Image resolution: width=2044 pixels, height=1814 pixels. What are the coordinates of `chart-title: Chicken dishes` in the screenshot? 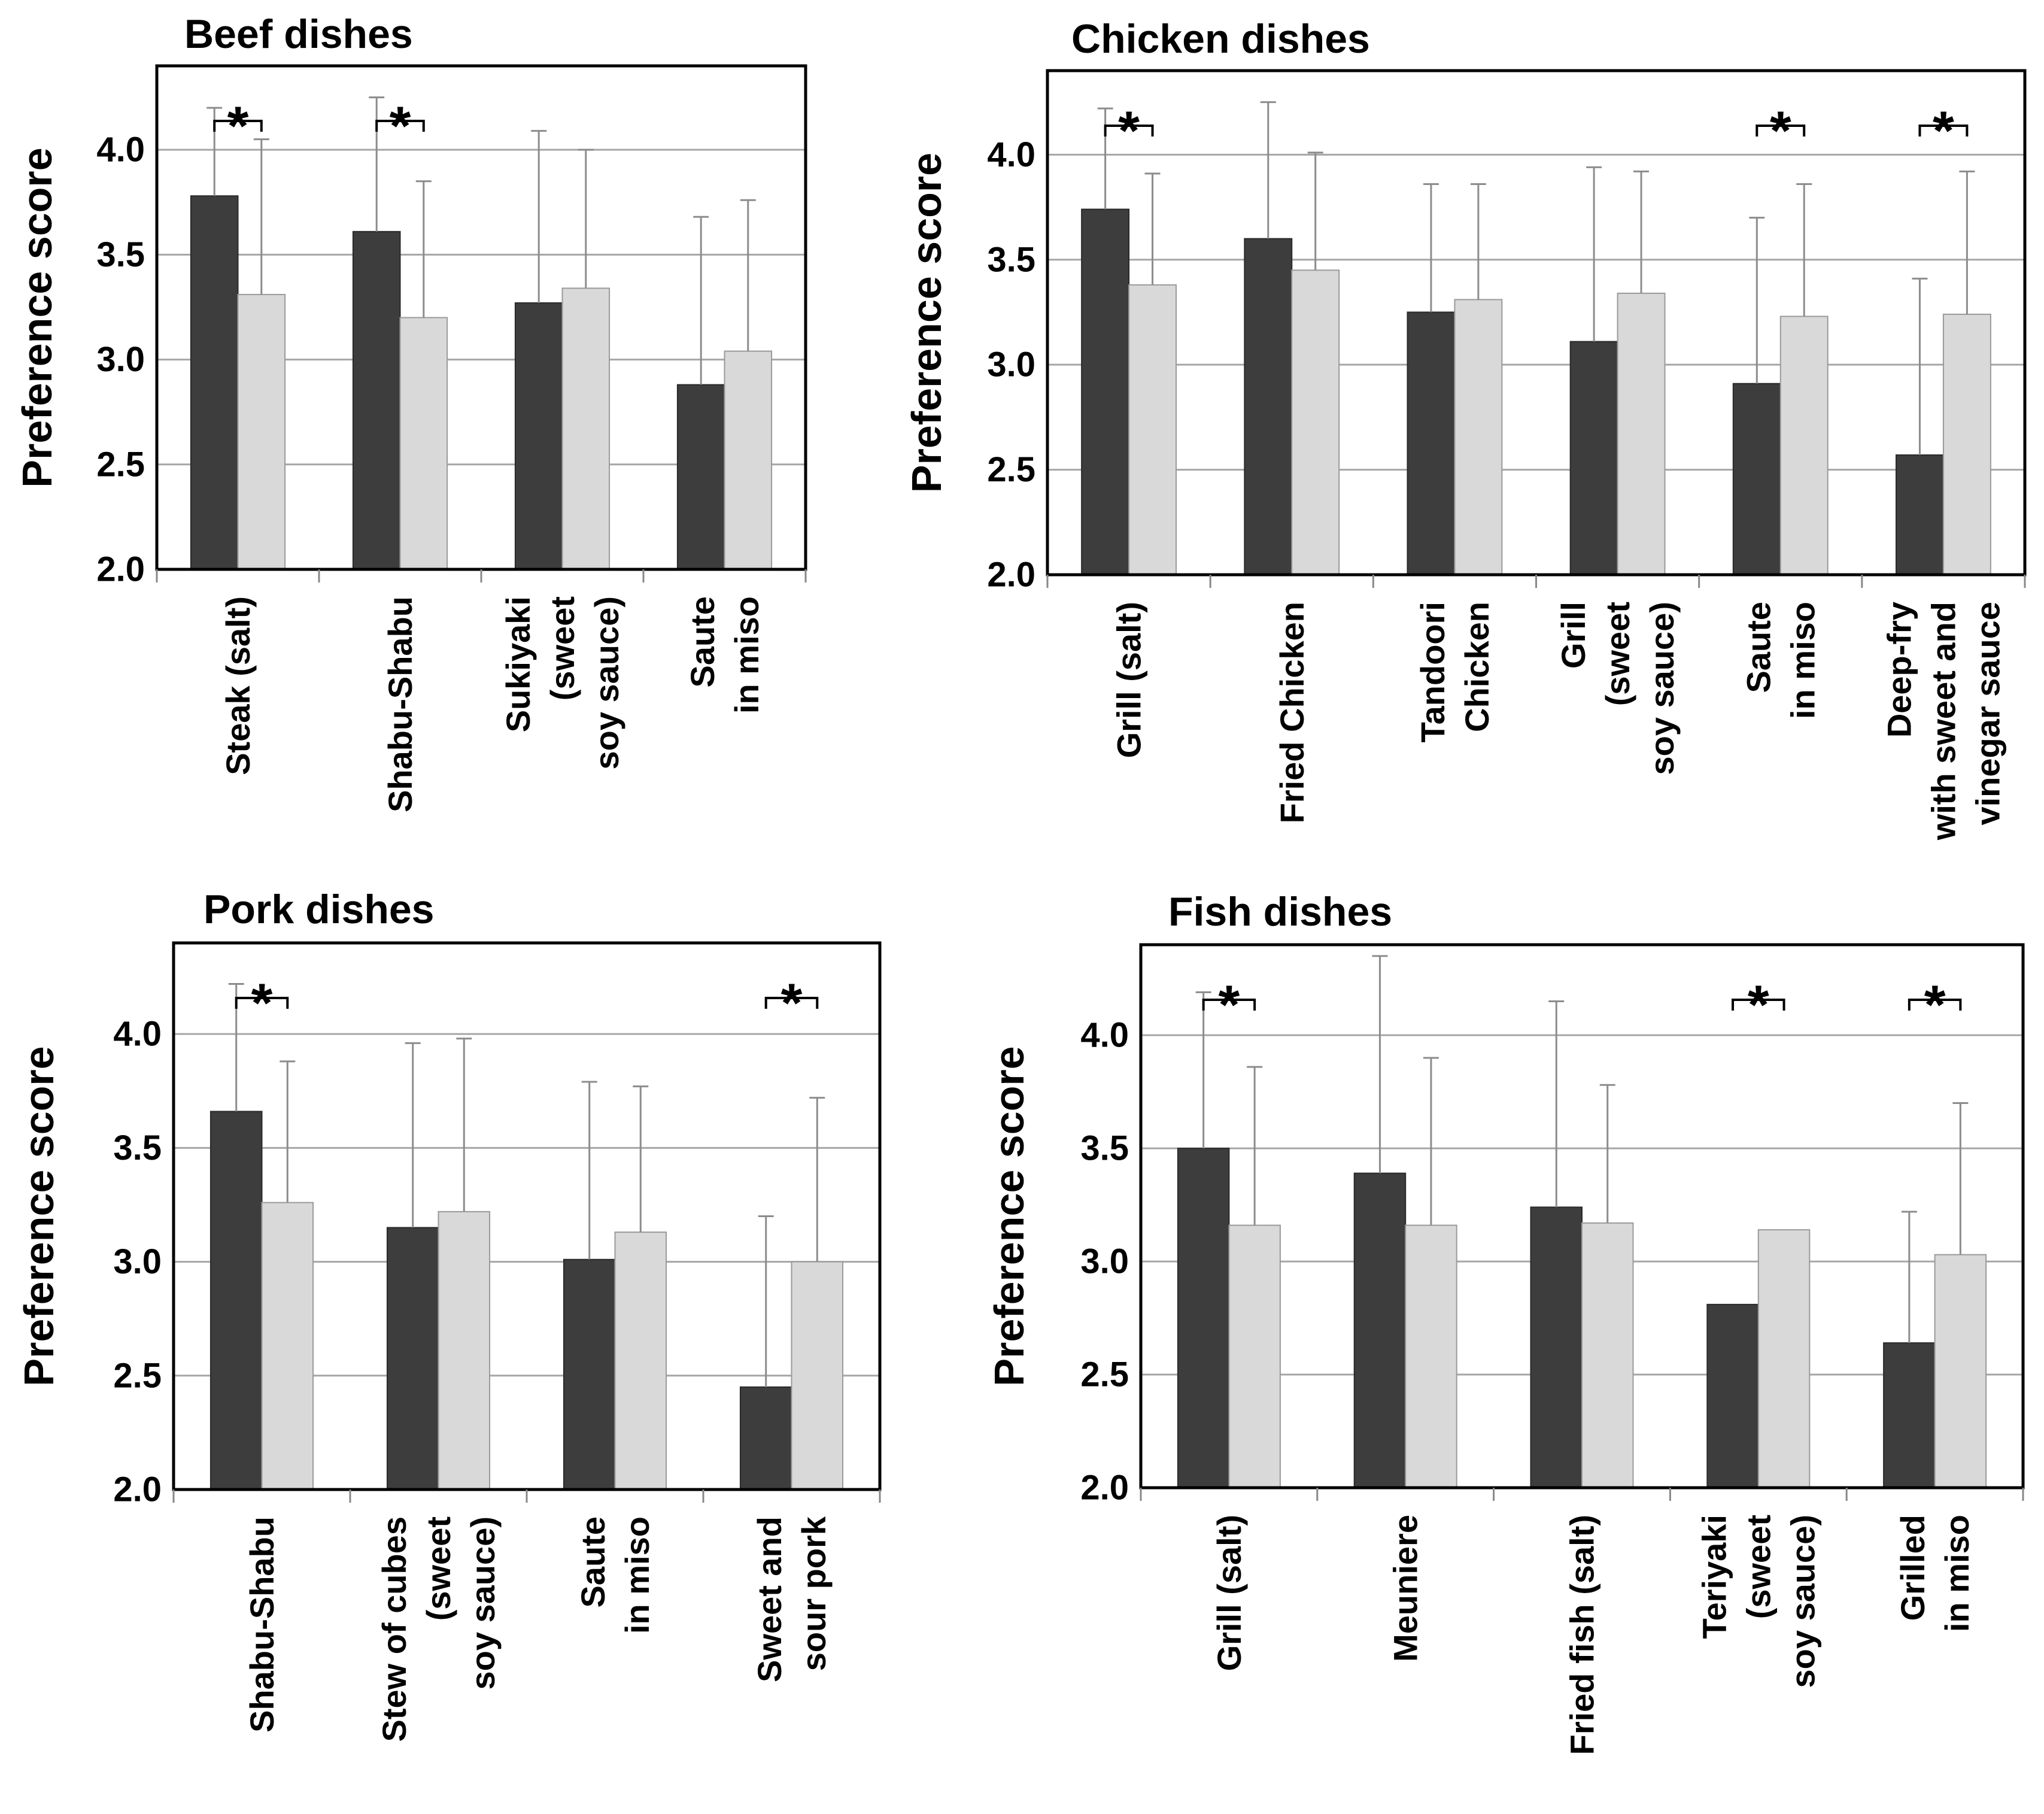 It's located at (1220, 39).